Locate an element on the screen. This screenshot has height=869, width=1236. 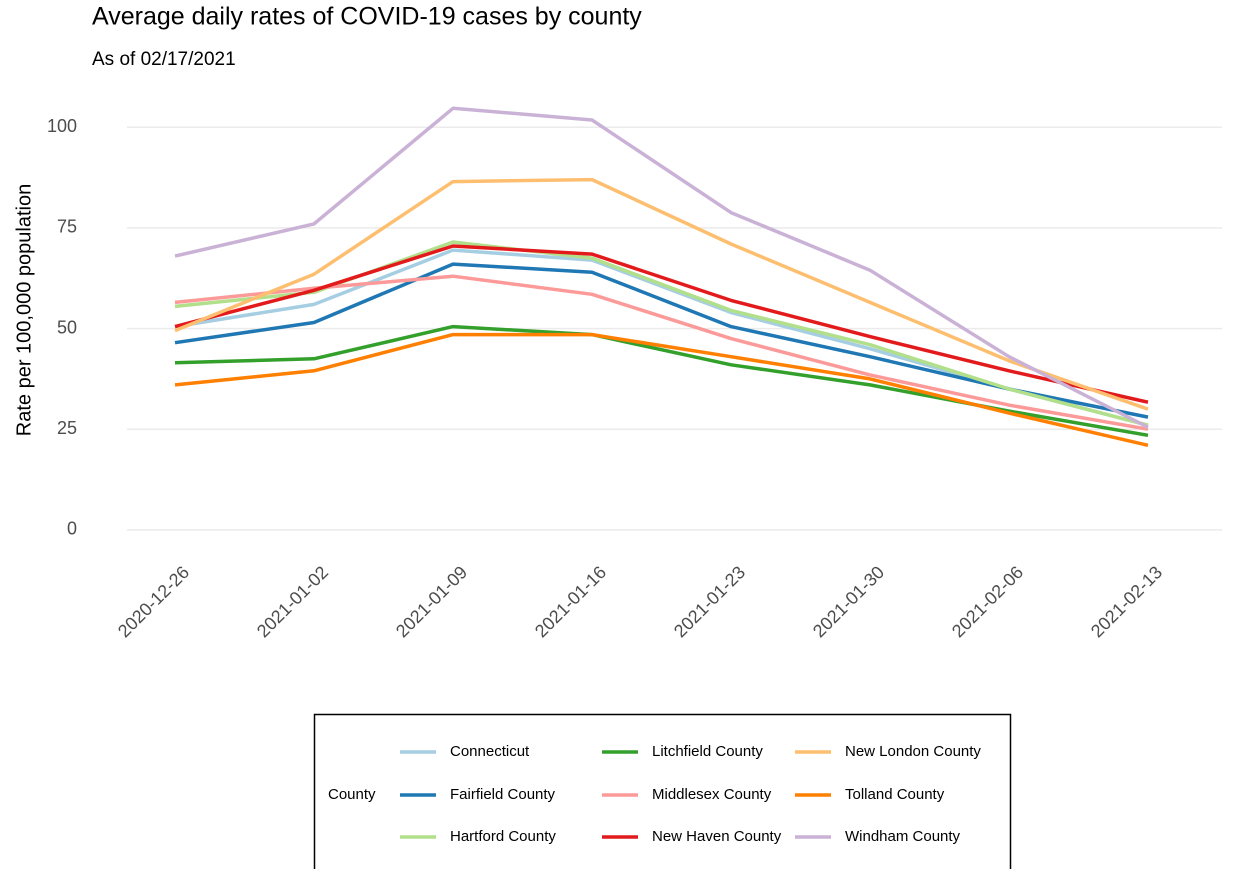
legend-label: Middlesex County is located at coordinates (712, 794).